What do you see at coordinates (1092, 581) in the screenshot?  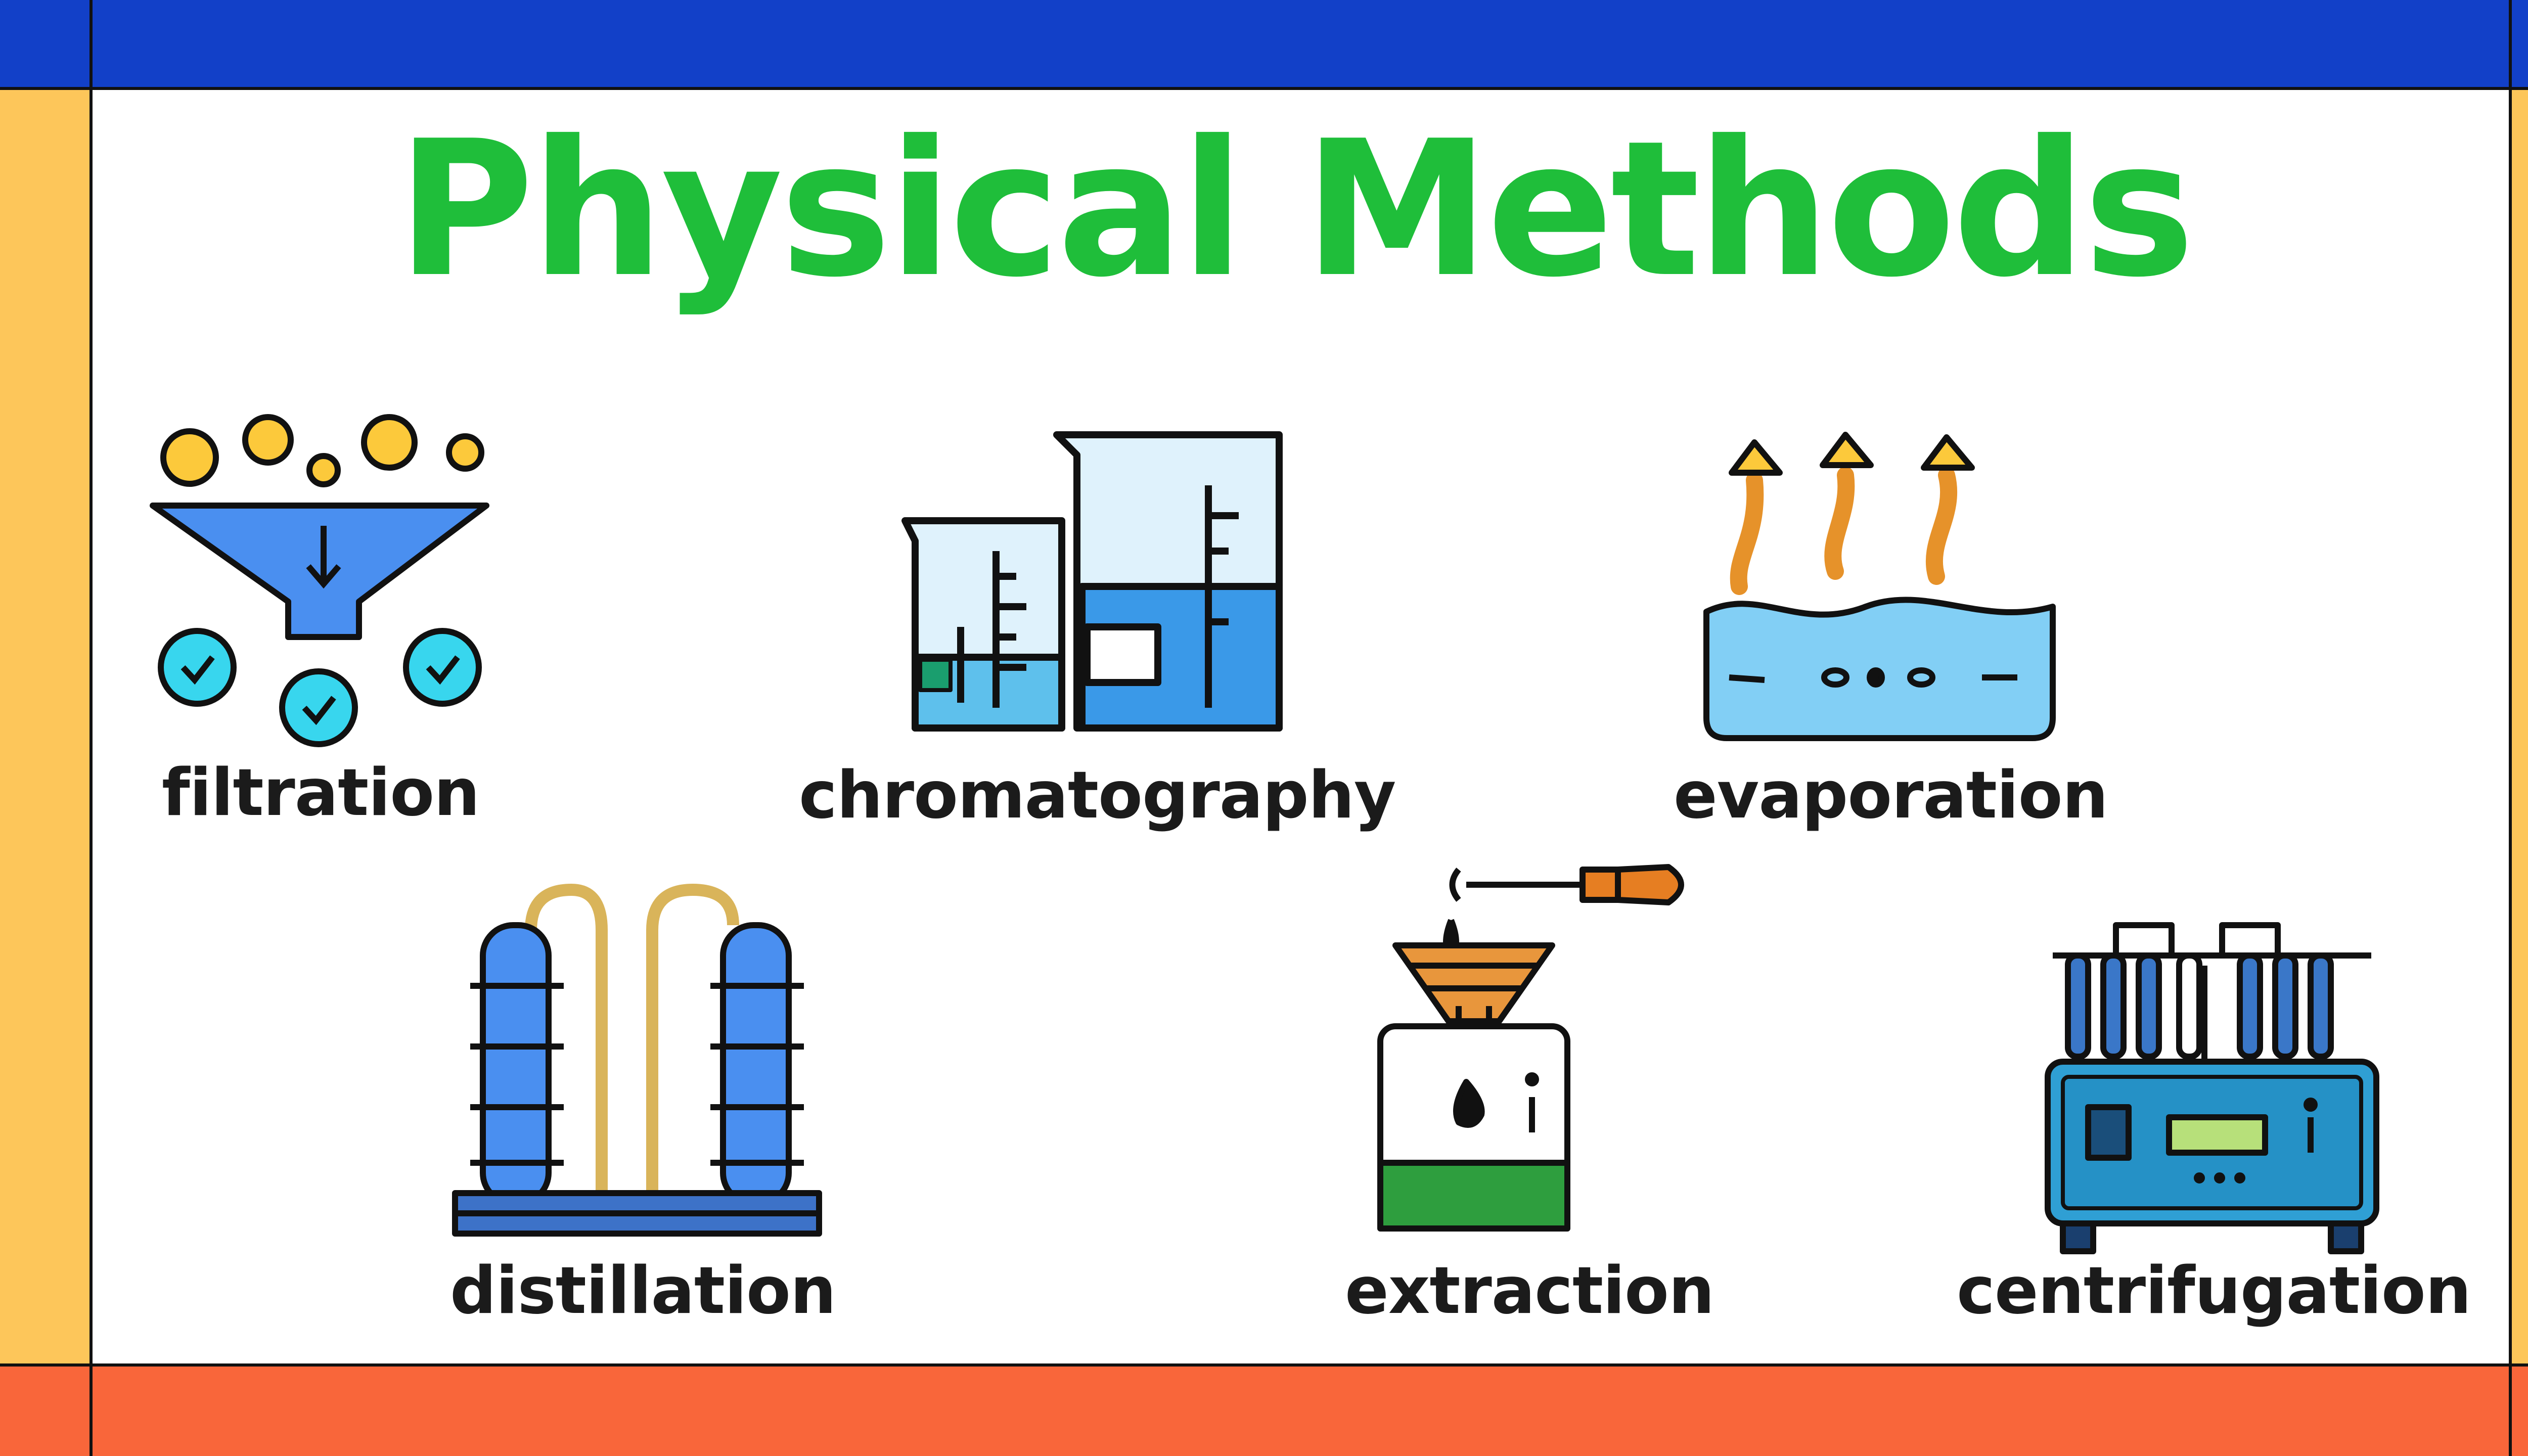 I see `beakers-icon` at bounding box center [1092, 581].